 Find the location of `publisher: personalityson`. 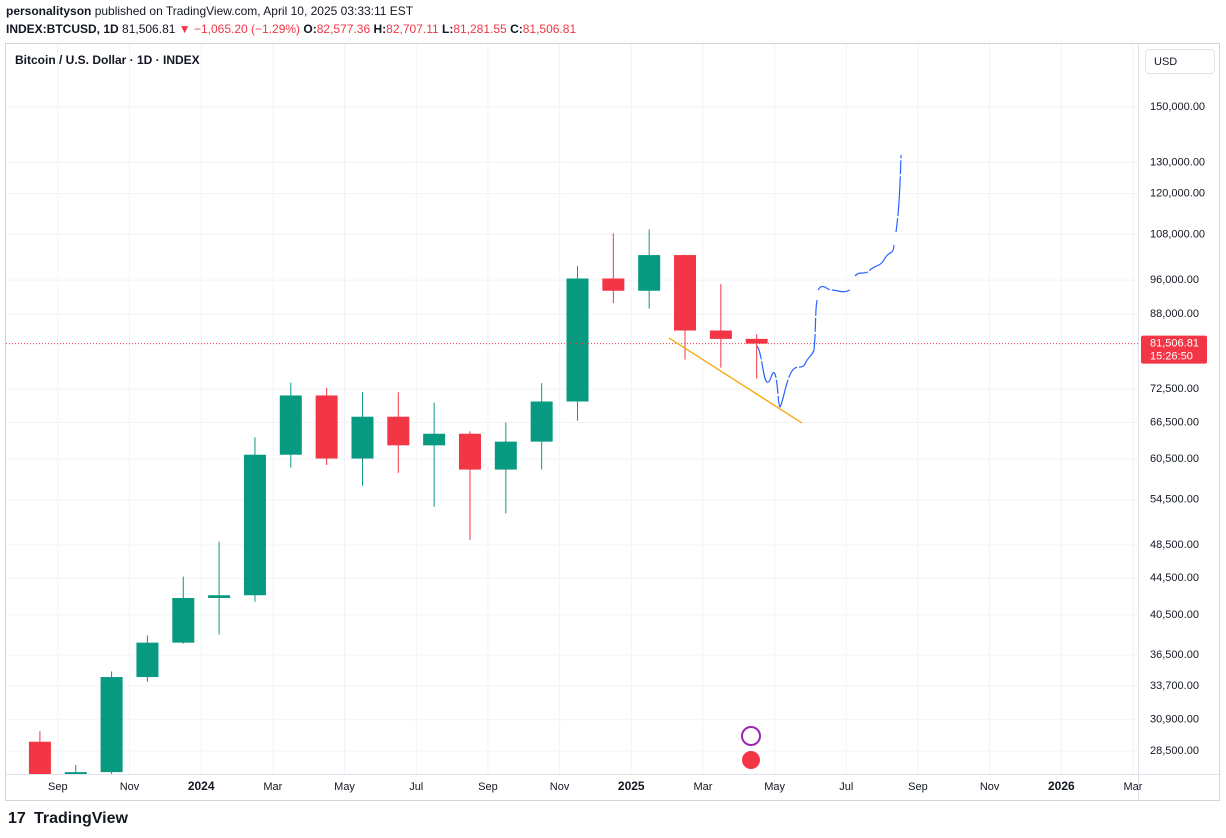

publisher: personalityson is located at coordinates (49, 11).